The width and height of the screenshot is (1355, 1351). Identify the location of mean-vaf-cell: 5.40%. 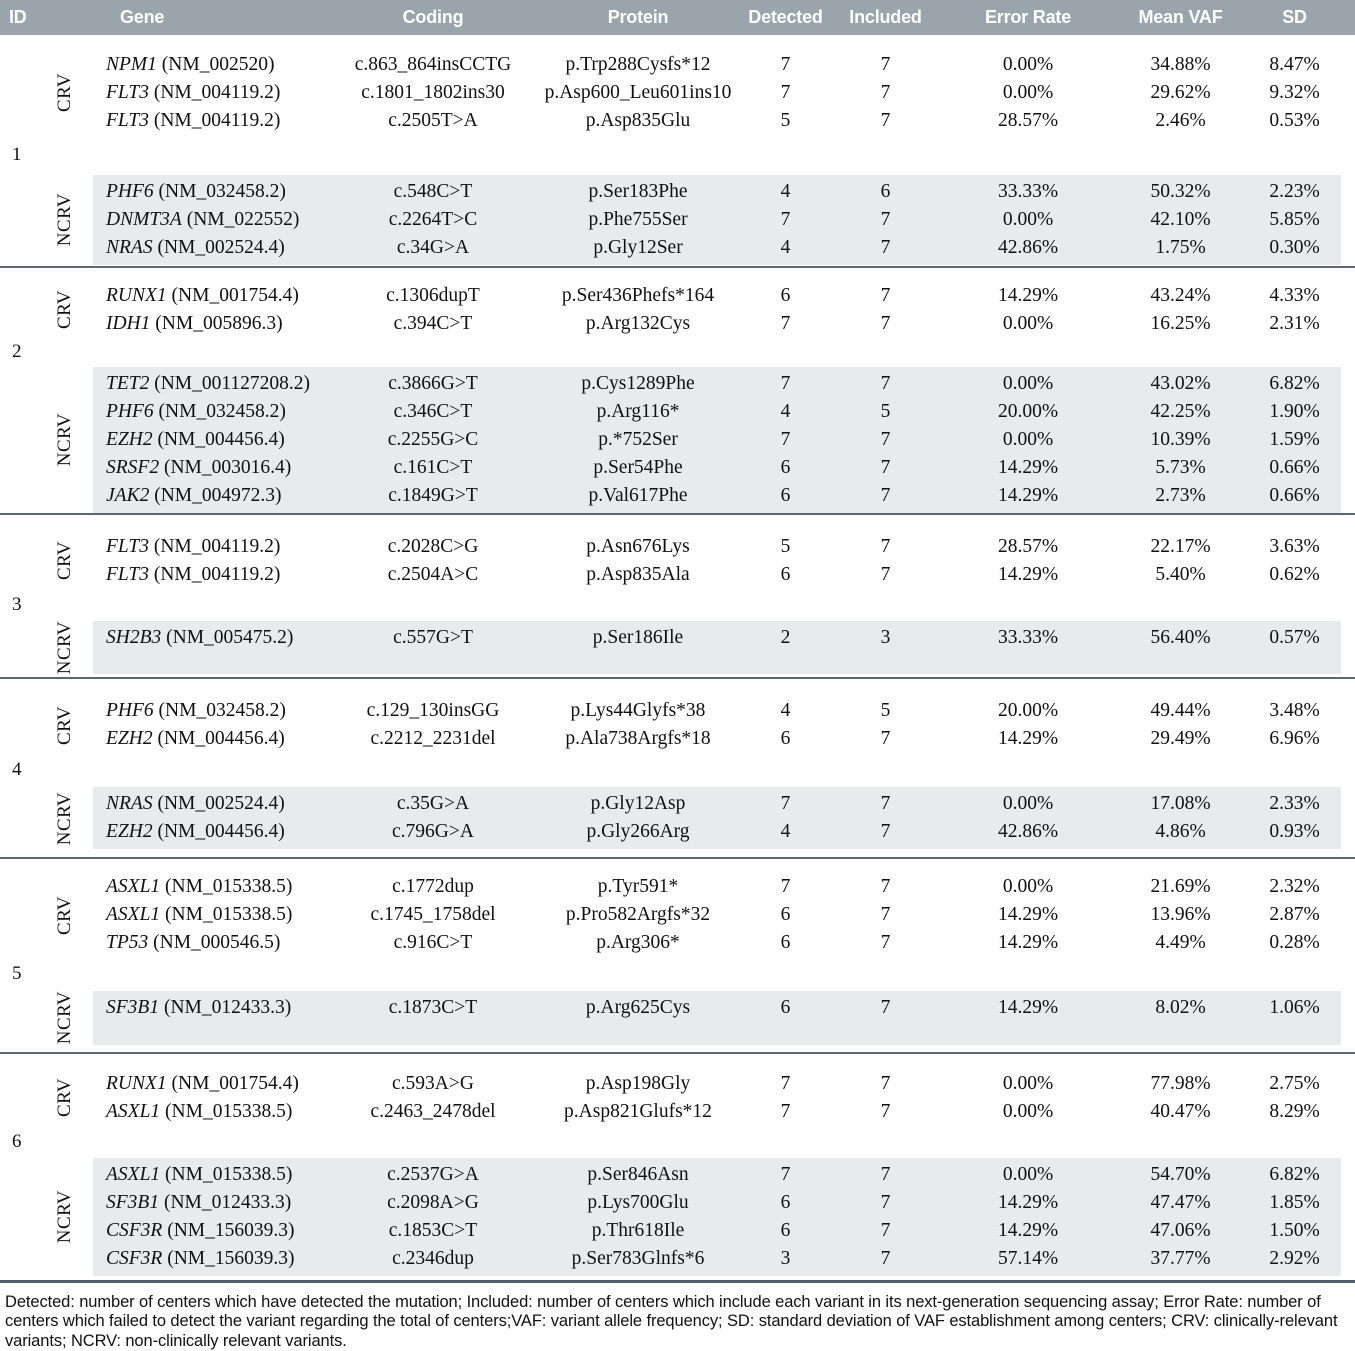
(1180, 574).